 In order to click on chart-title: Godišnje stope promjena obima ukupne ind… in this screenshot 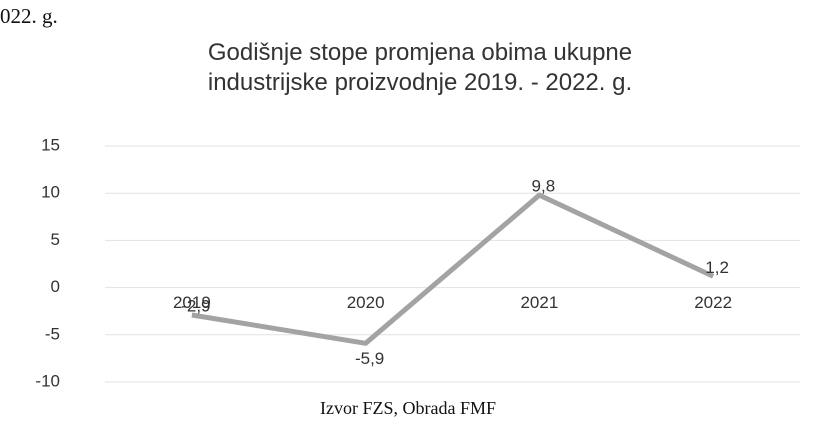, I will do `click(420, 67)`.